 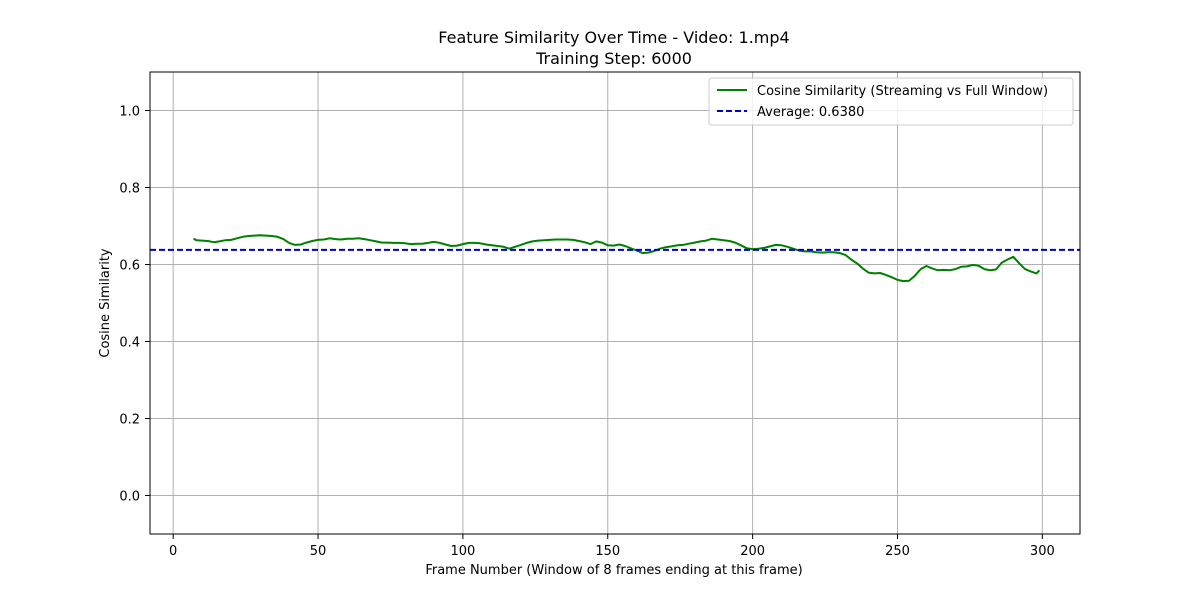 What do you see at coordinates (810, 112) in the screenshot?
I see `legend-label-average: Average: 0.6380` at bounding box center [810, 112].